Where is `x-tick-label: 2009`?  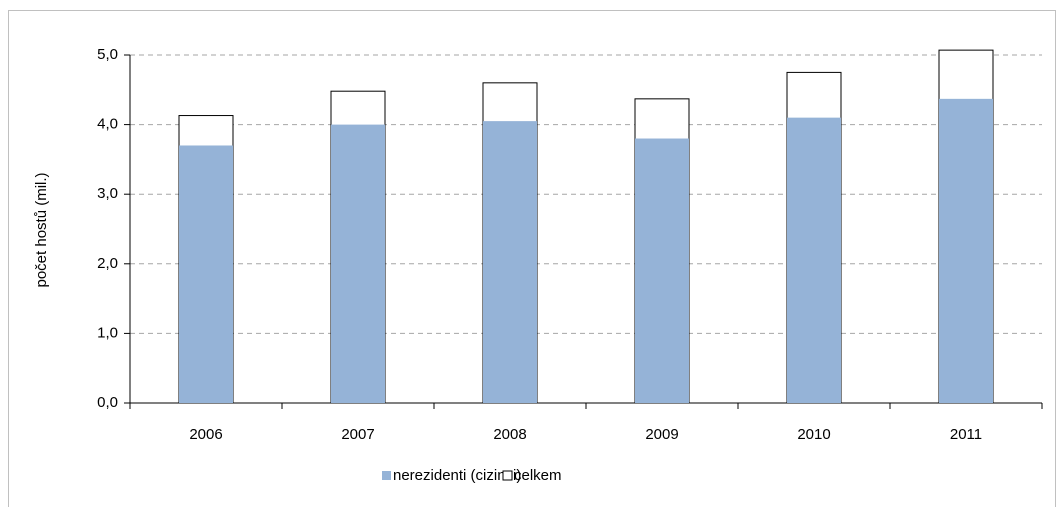
x-tick-label: 2009 is located at coordinates (661, 434).